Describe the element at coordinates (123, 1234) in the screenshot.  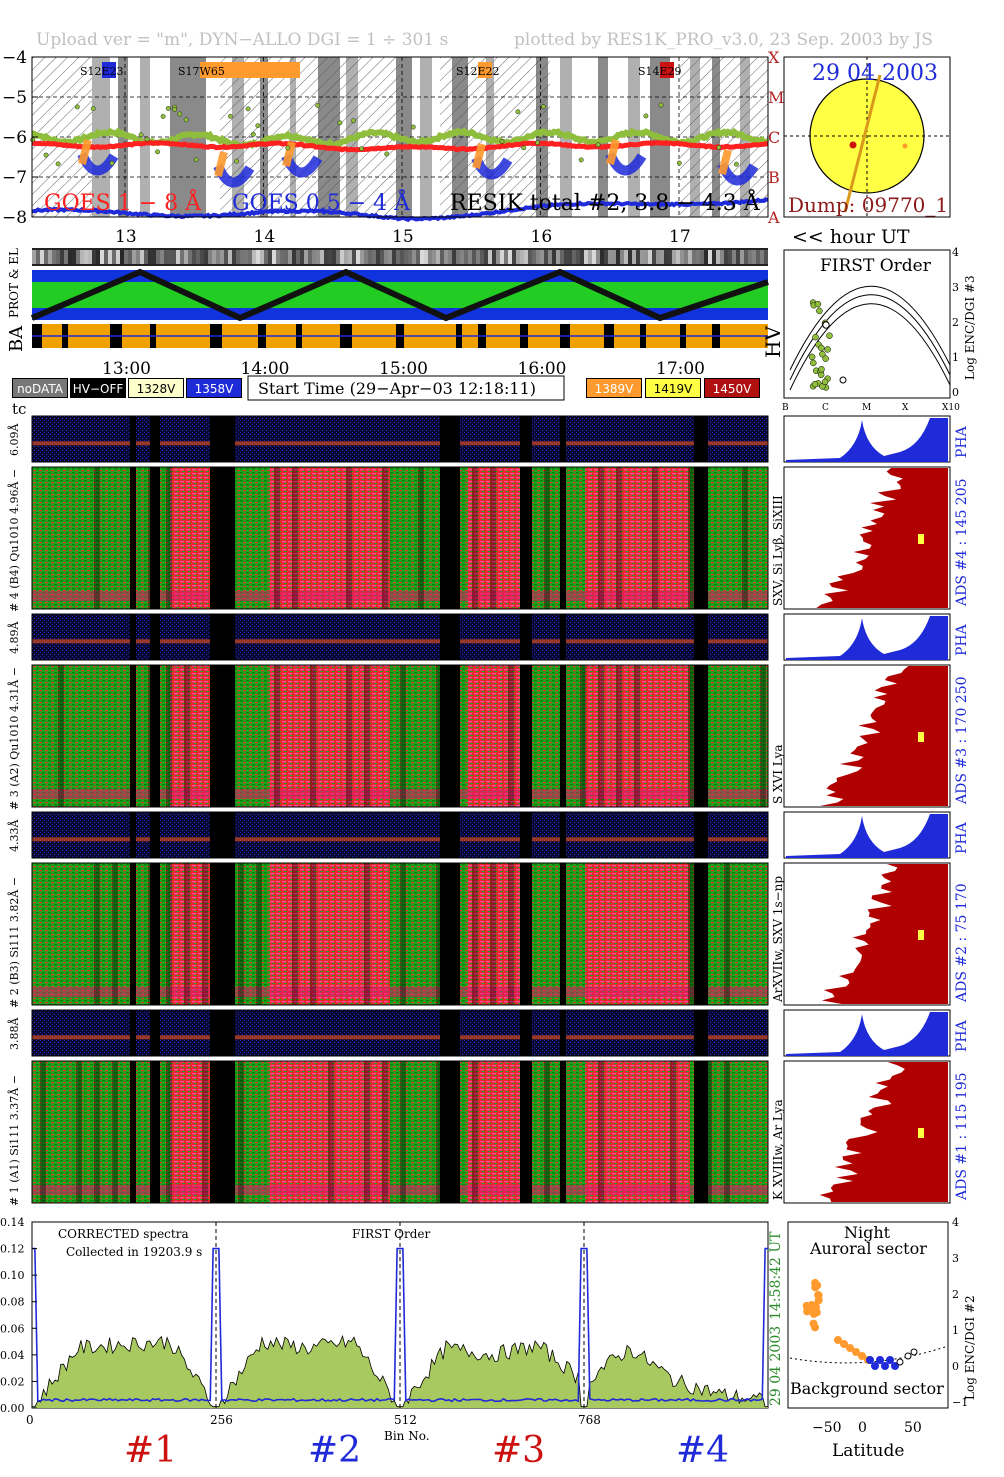
I see `spectrum-title: CORRECTED spectra` at that location.